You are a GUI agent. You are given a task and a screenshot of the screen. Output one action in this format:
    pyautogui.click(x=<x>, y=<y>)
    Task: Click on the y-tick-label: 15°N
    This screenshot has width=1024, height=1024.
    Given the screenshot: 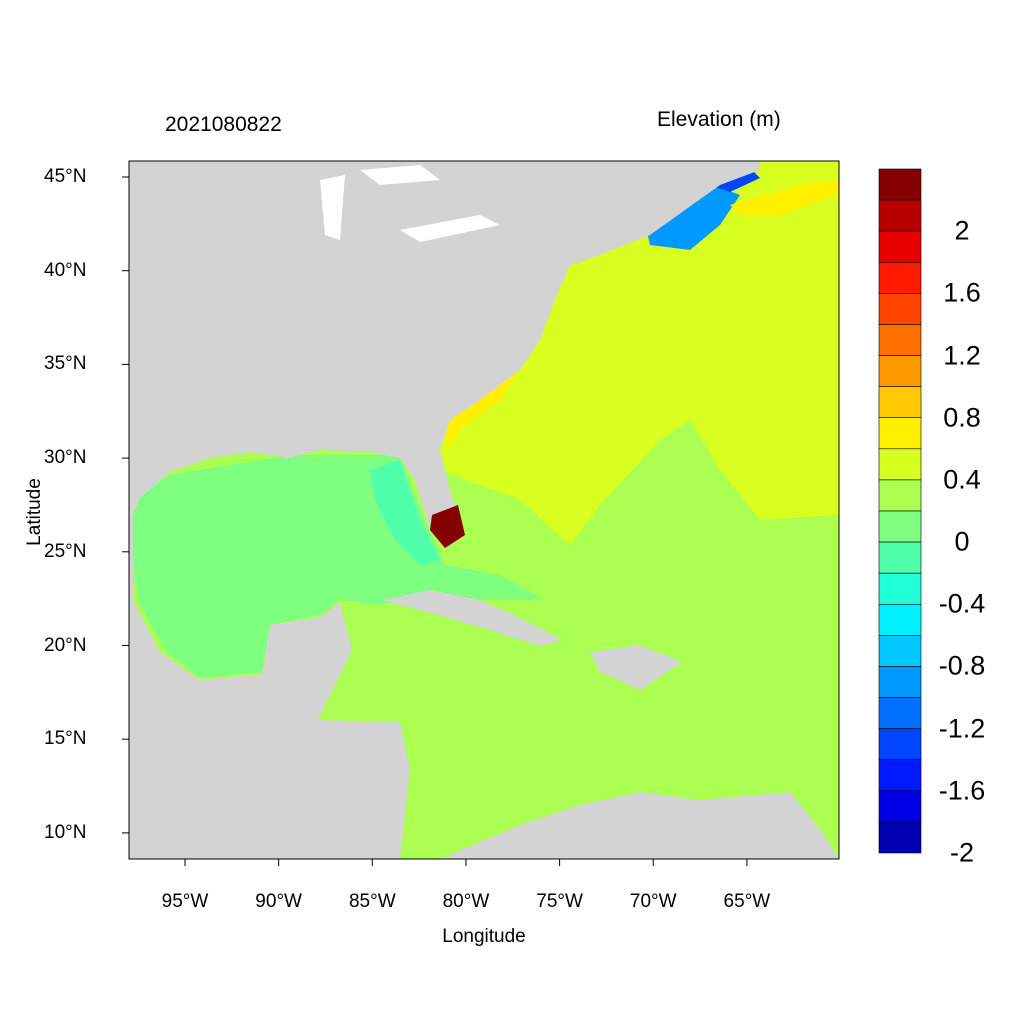 What is the action you would take?
    pyautogui.click(x=65, y=739)
    